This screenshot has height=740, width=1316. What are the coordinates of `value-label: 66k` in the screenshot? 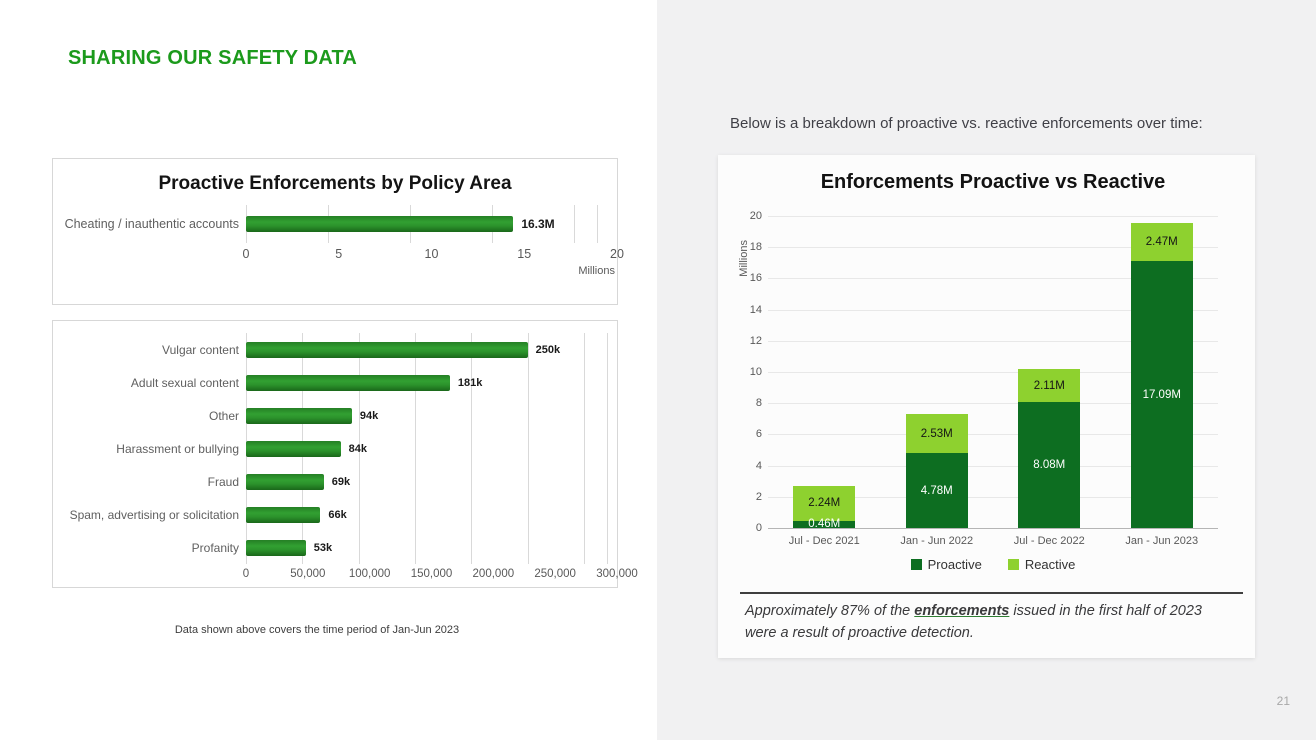 It's located at (337, 514).